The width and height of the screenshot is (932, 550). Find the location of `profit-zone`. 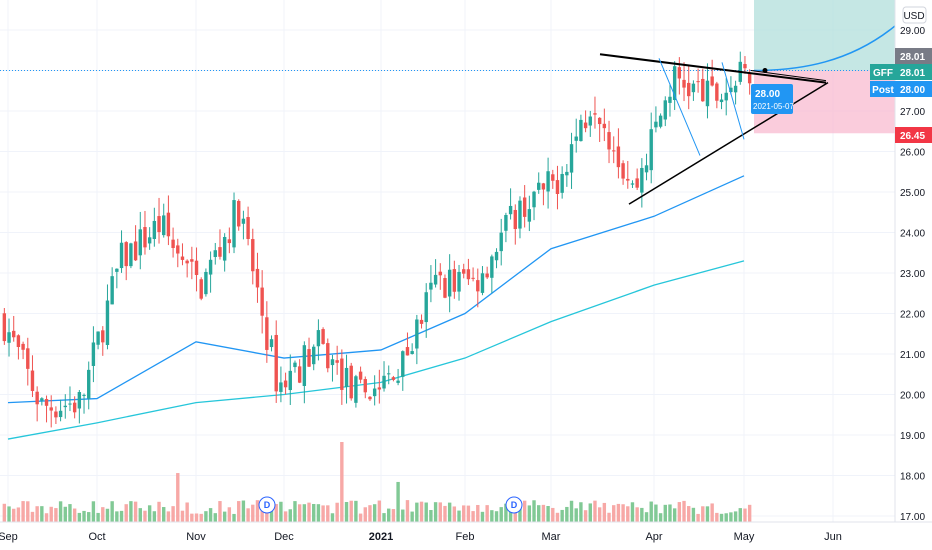

profit-zone is located at coordinates (824, 35).